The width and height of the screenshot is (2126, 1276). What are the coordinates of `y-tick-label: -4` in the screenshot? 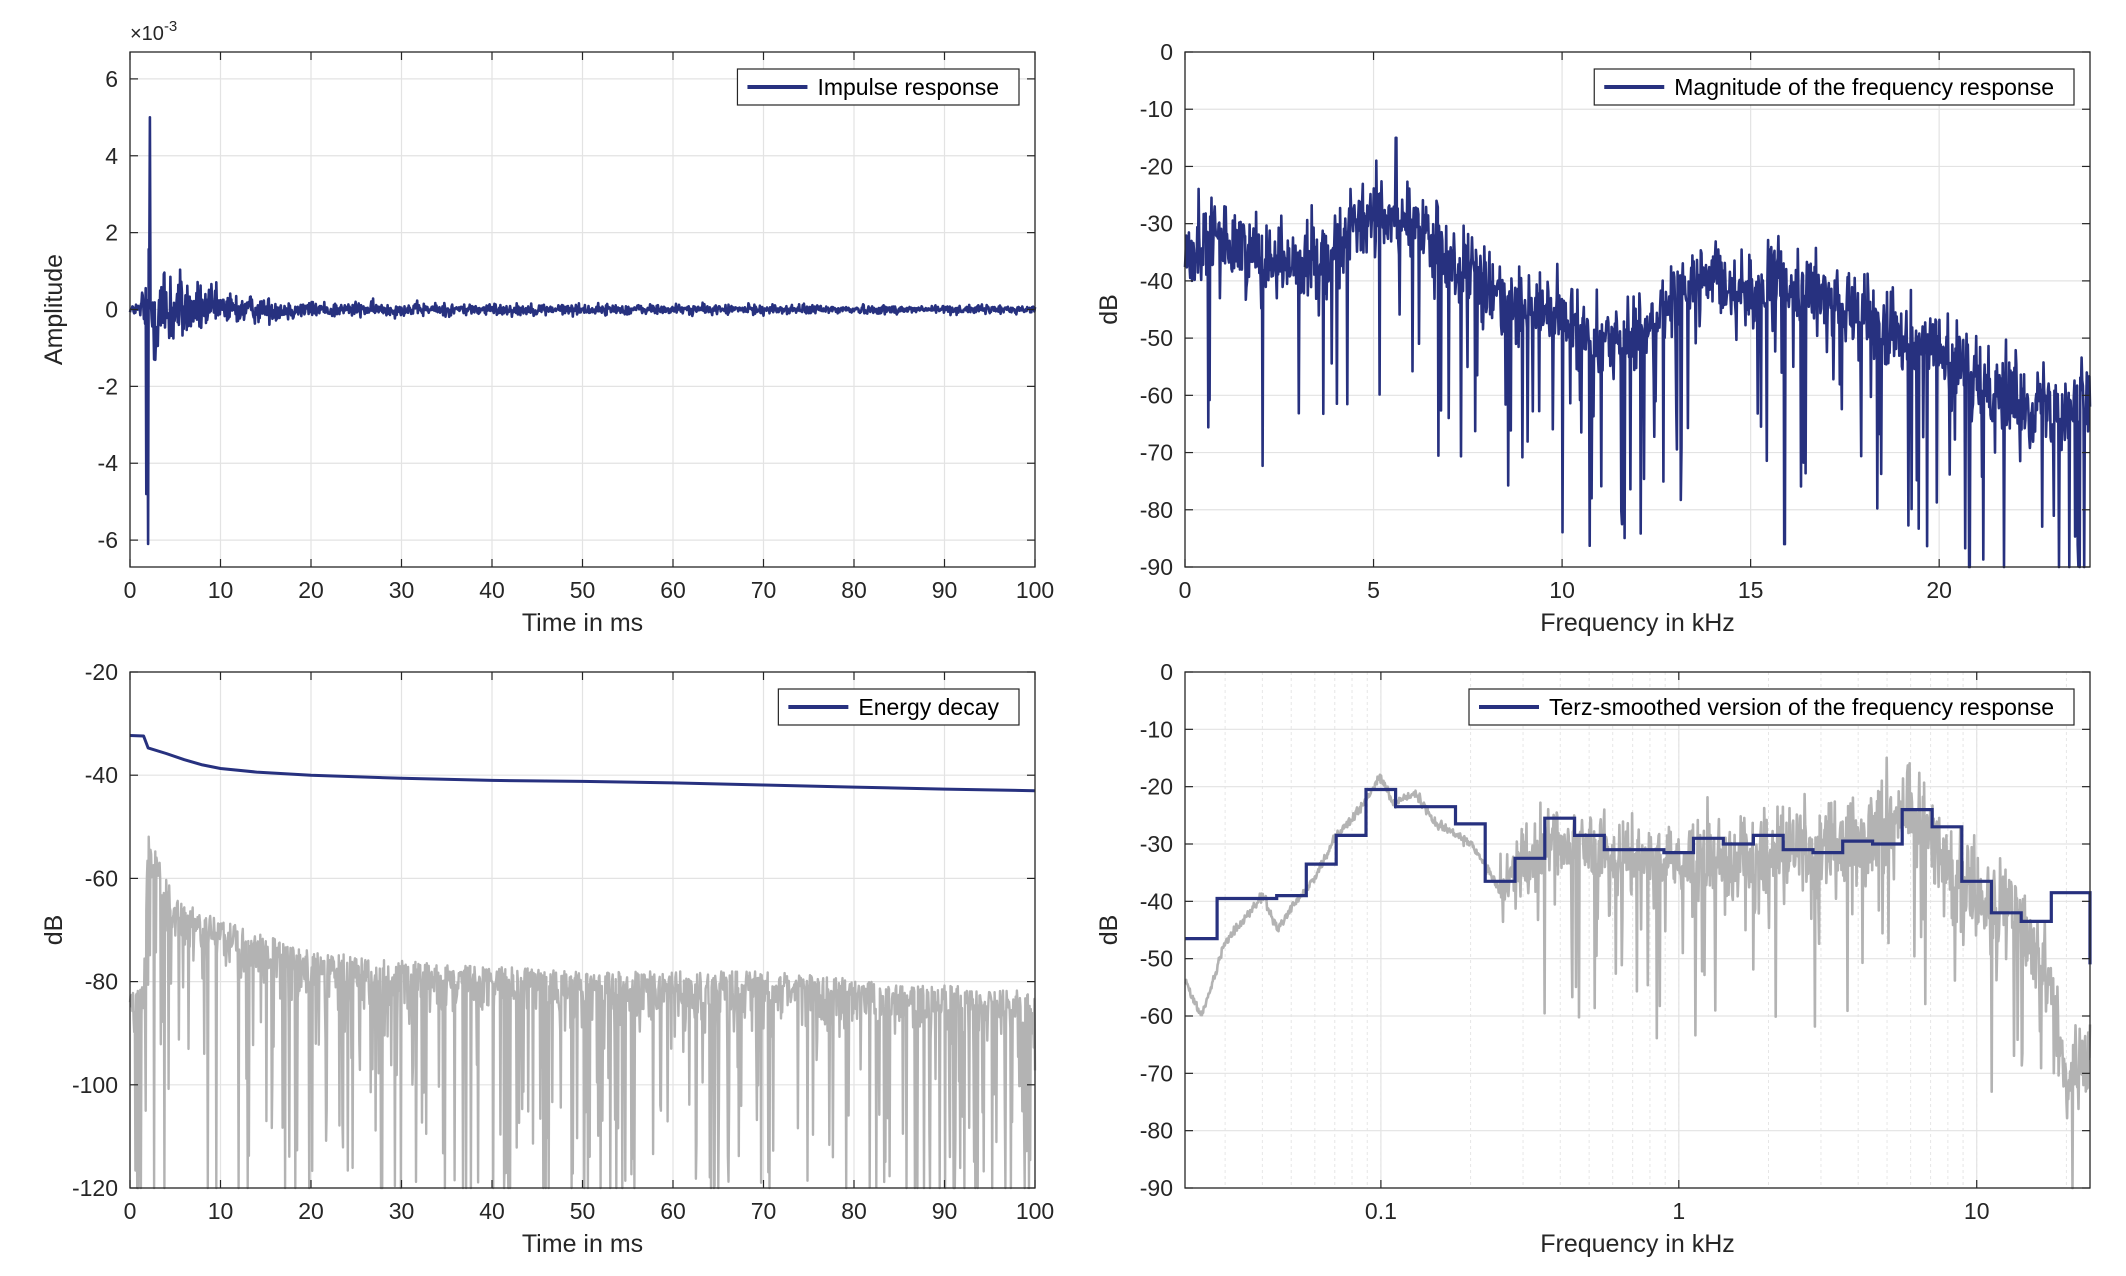 It's located at (108, 463).